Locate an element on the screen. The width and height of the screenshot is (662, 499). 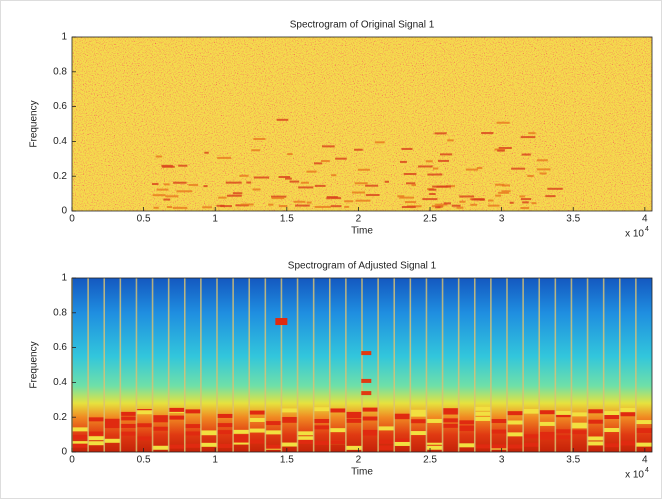
y-tick-label: 0.6 is located at coordinates (60, 106).